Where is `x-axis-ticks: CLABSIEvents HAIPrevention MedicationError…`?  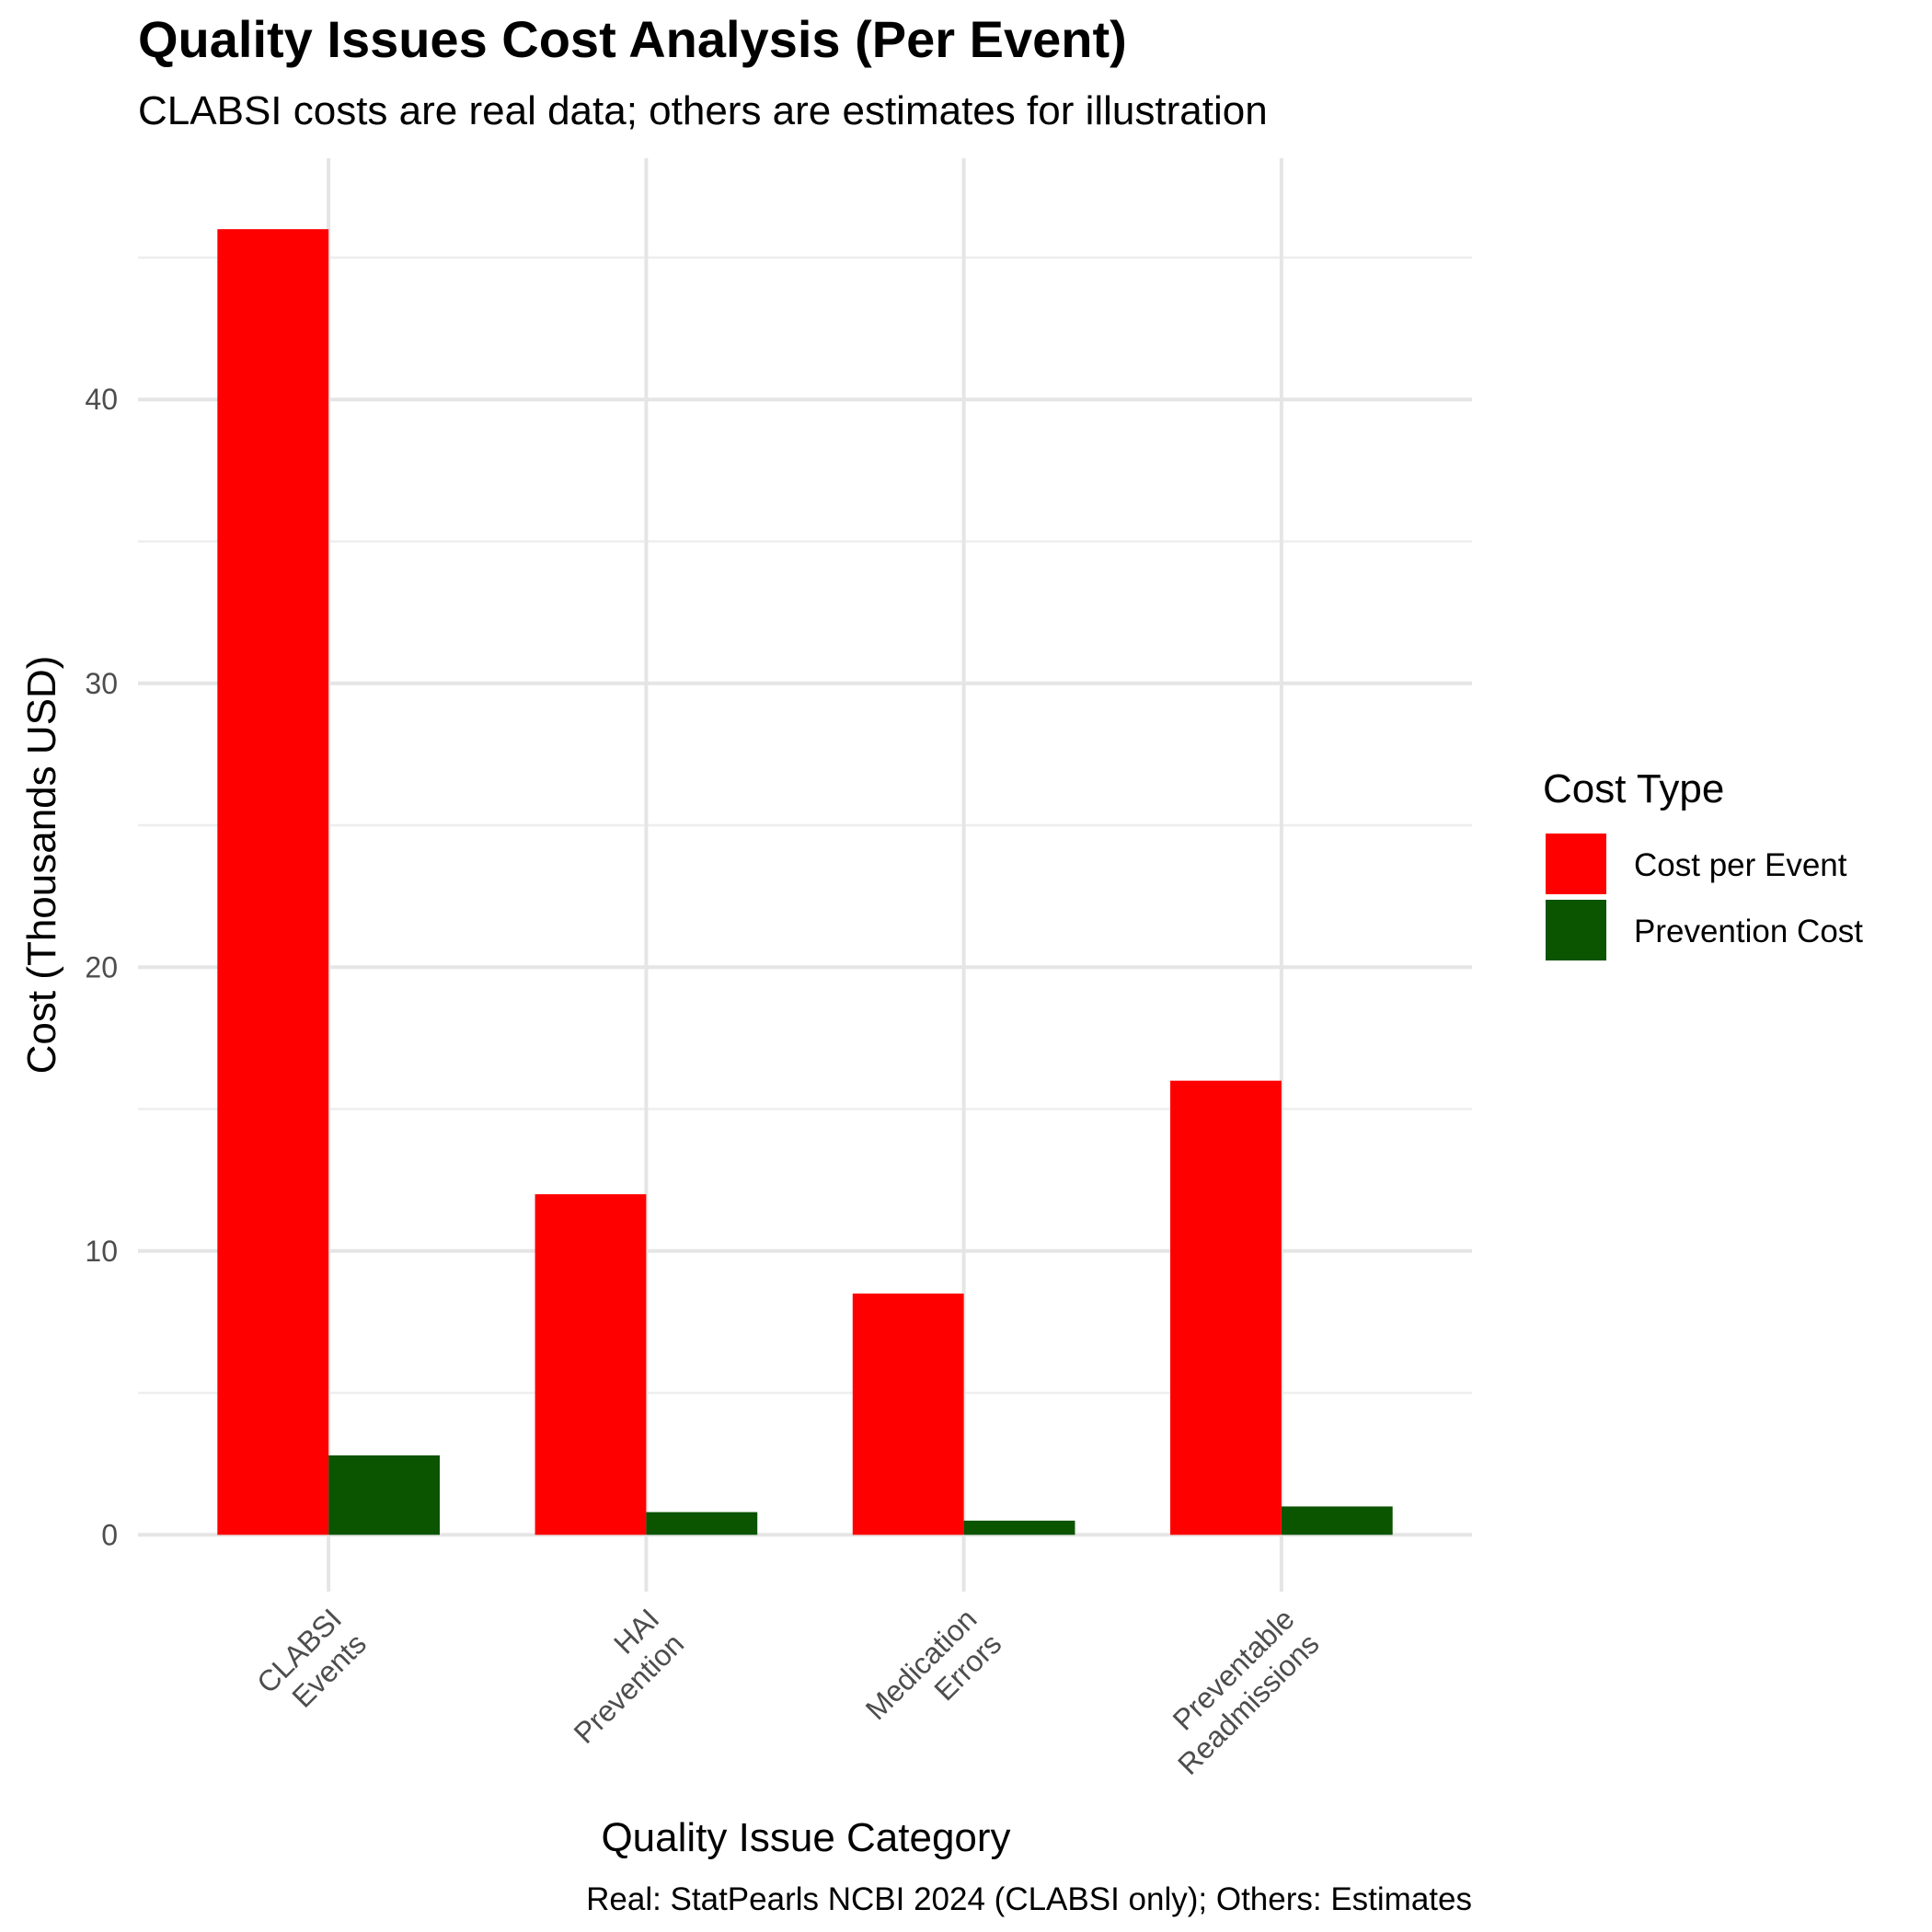 x-axis-ticks: CLABSIEvents HAIPrevention MedicationError… is located at coordinates (788, 1691).